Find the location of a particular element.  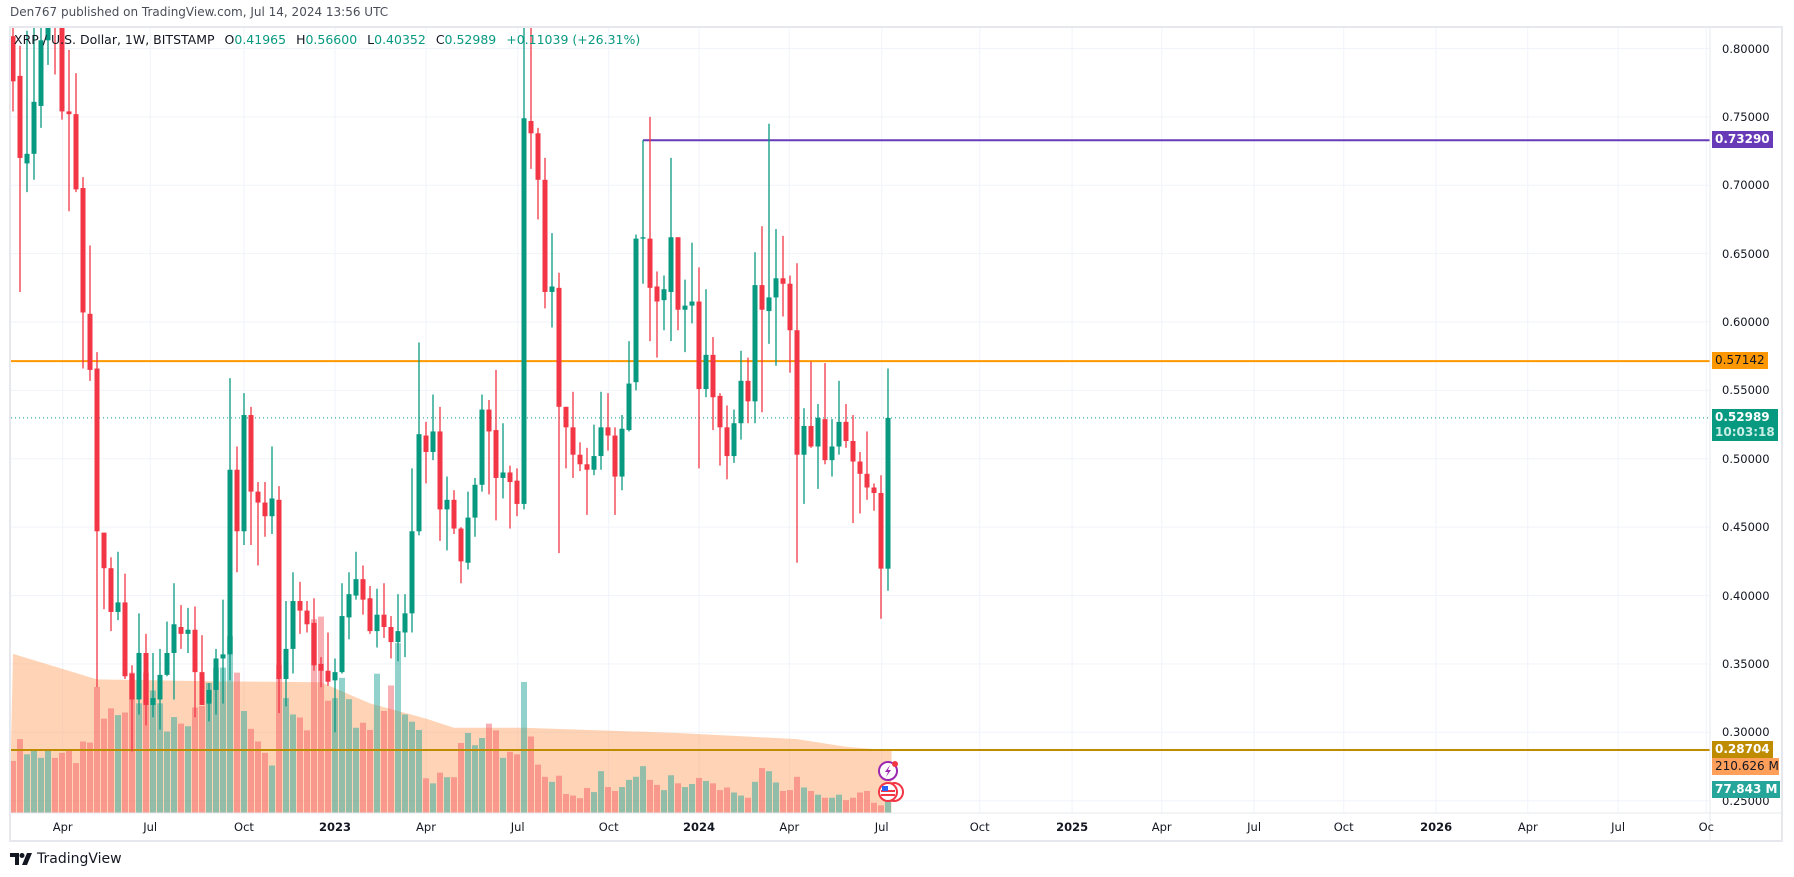

us-flag-economic-event-icon is located at coordinates (891, 792).